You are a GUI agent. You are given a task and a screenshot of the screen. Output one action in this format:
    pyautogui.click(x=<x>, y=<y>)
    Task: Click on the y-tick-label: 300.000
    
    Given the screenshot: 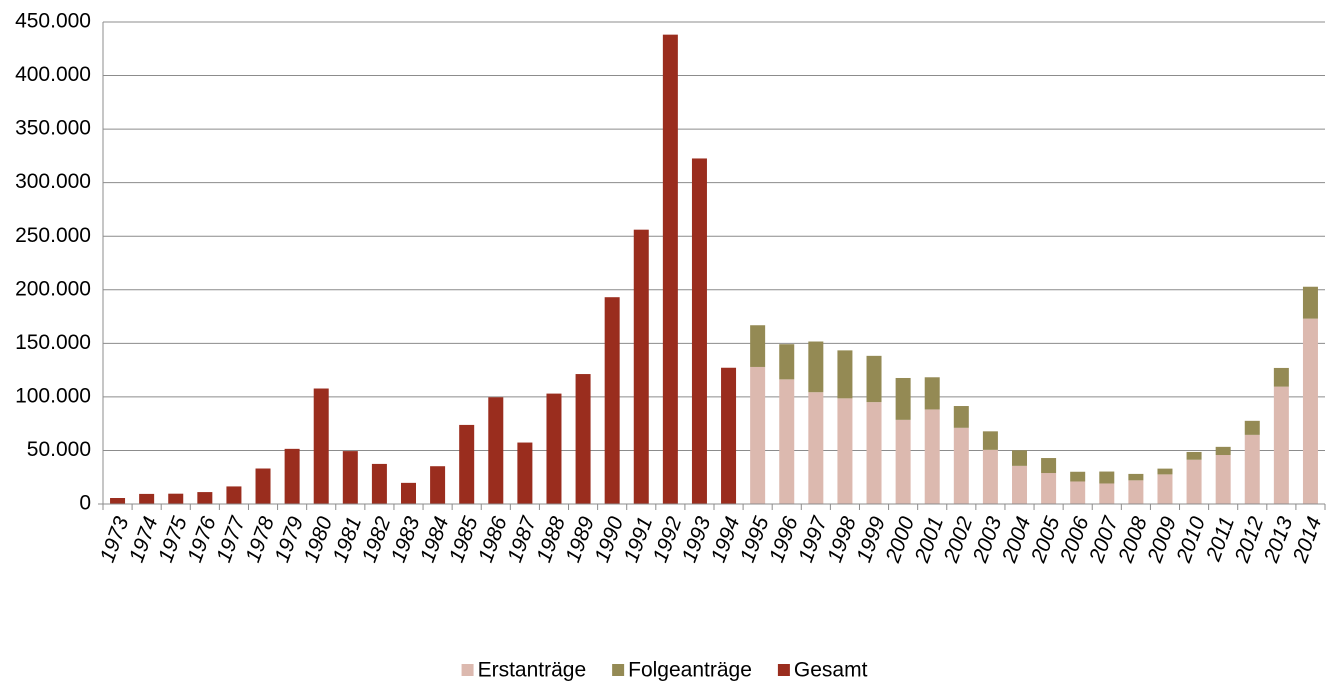 What is the action you would take?
    pyautogui.click(x=53, y=181)
    